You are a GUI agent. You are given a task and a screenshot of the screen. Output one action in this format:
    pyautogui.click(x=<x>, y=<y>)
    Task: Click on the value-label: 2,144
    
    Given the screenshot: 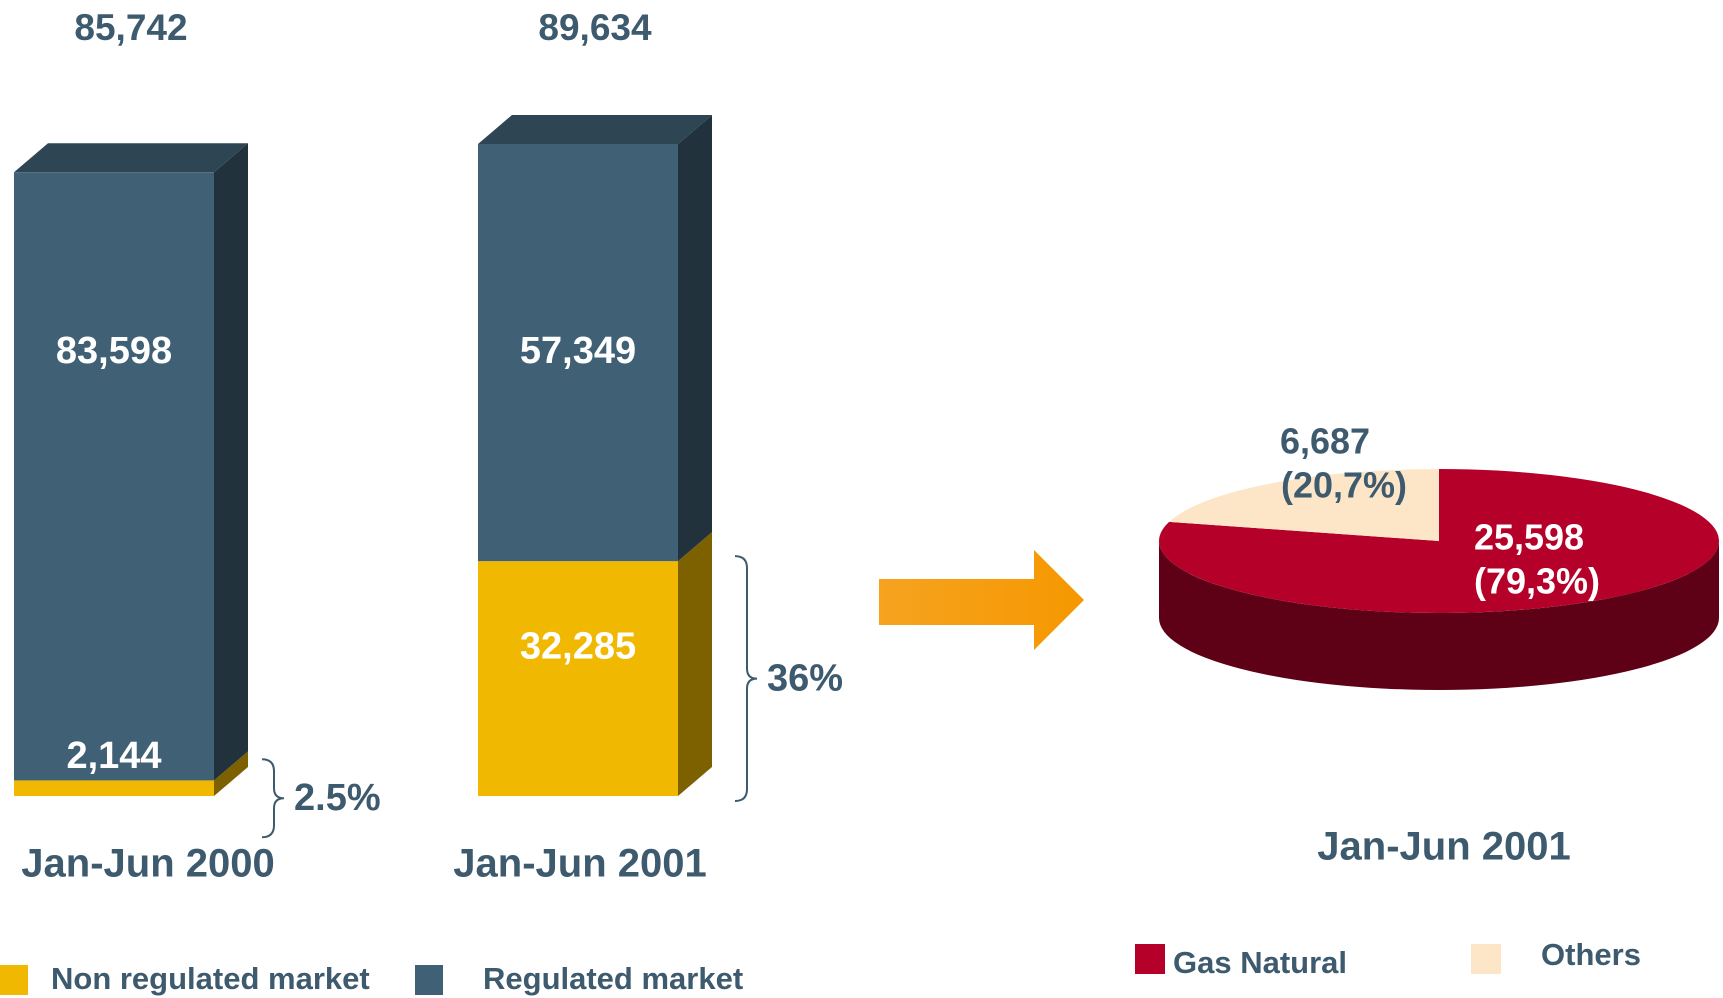 What is the action you would take?
    pyautogui.click(x=113, y=756)
    